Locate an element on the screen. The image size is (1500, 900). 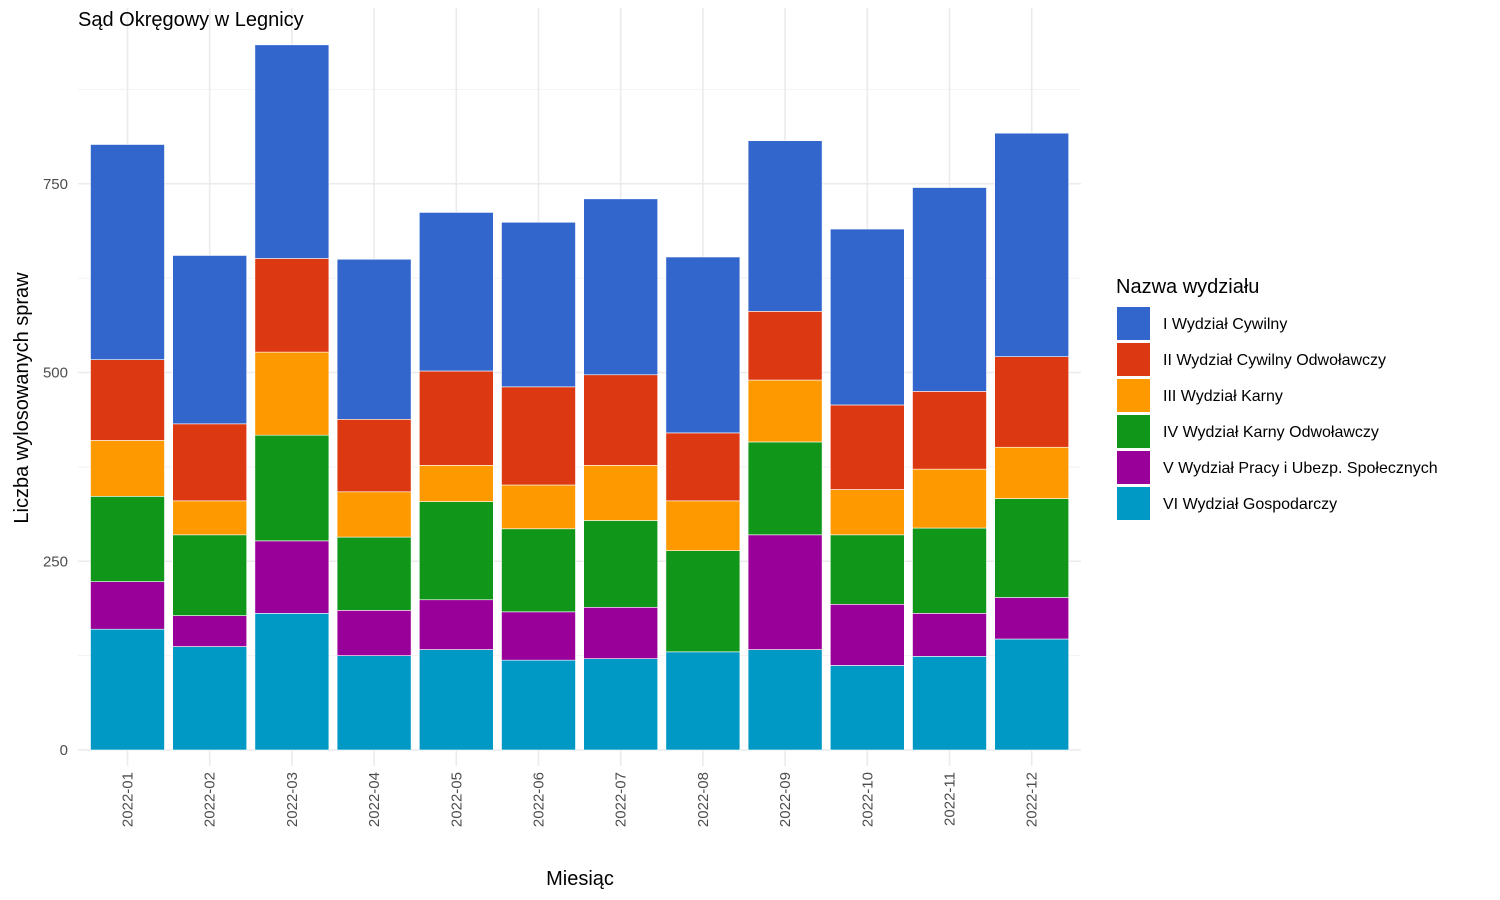
bar-segment-2022-03-s6 is located at coordinates (292, 682).